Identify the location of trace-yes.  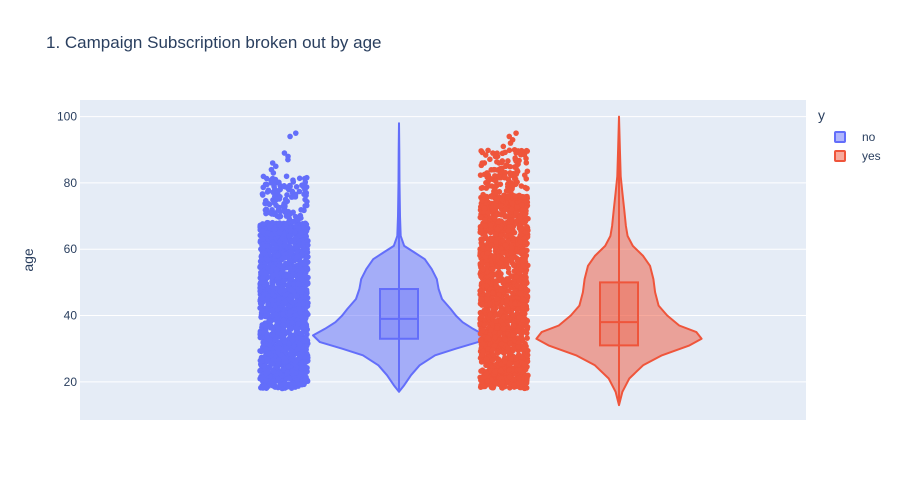
(590, 261).